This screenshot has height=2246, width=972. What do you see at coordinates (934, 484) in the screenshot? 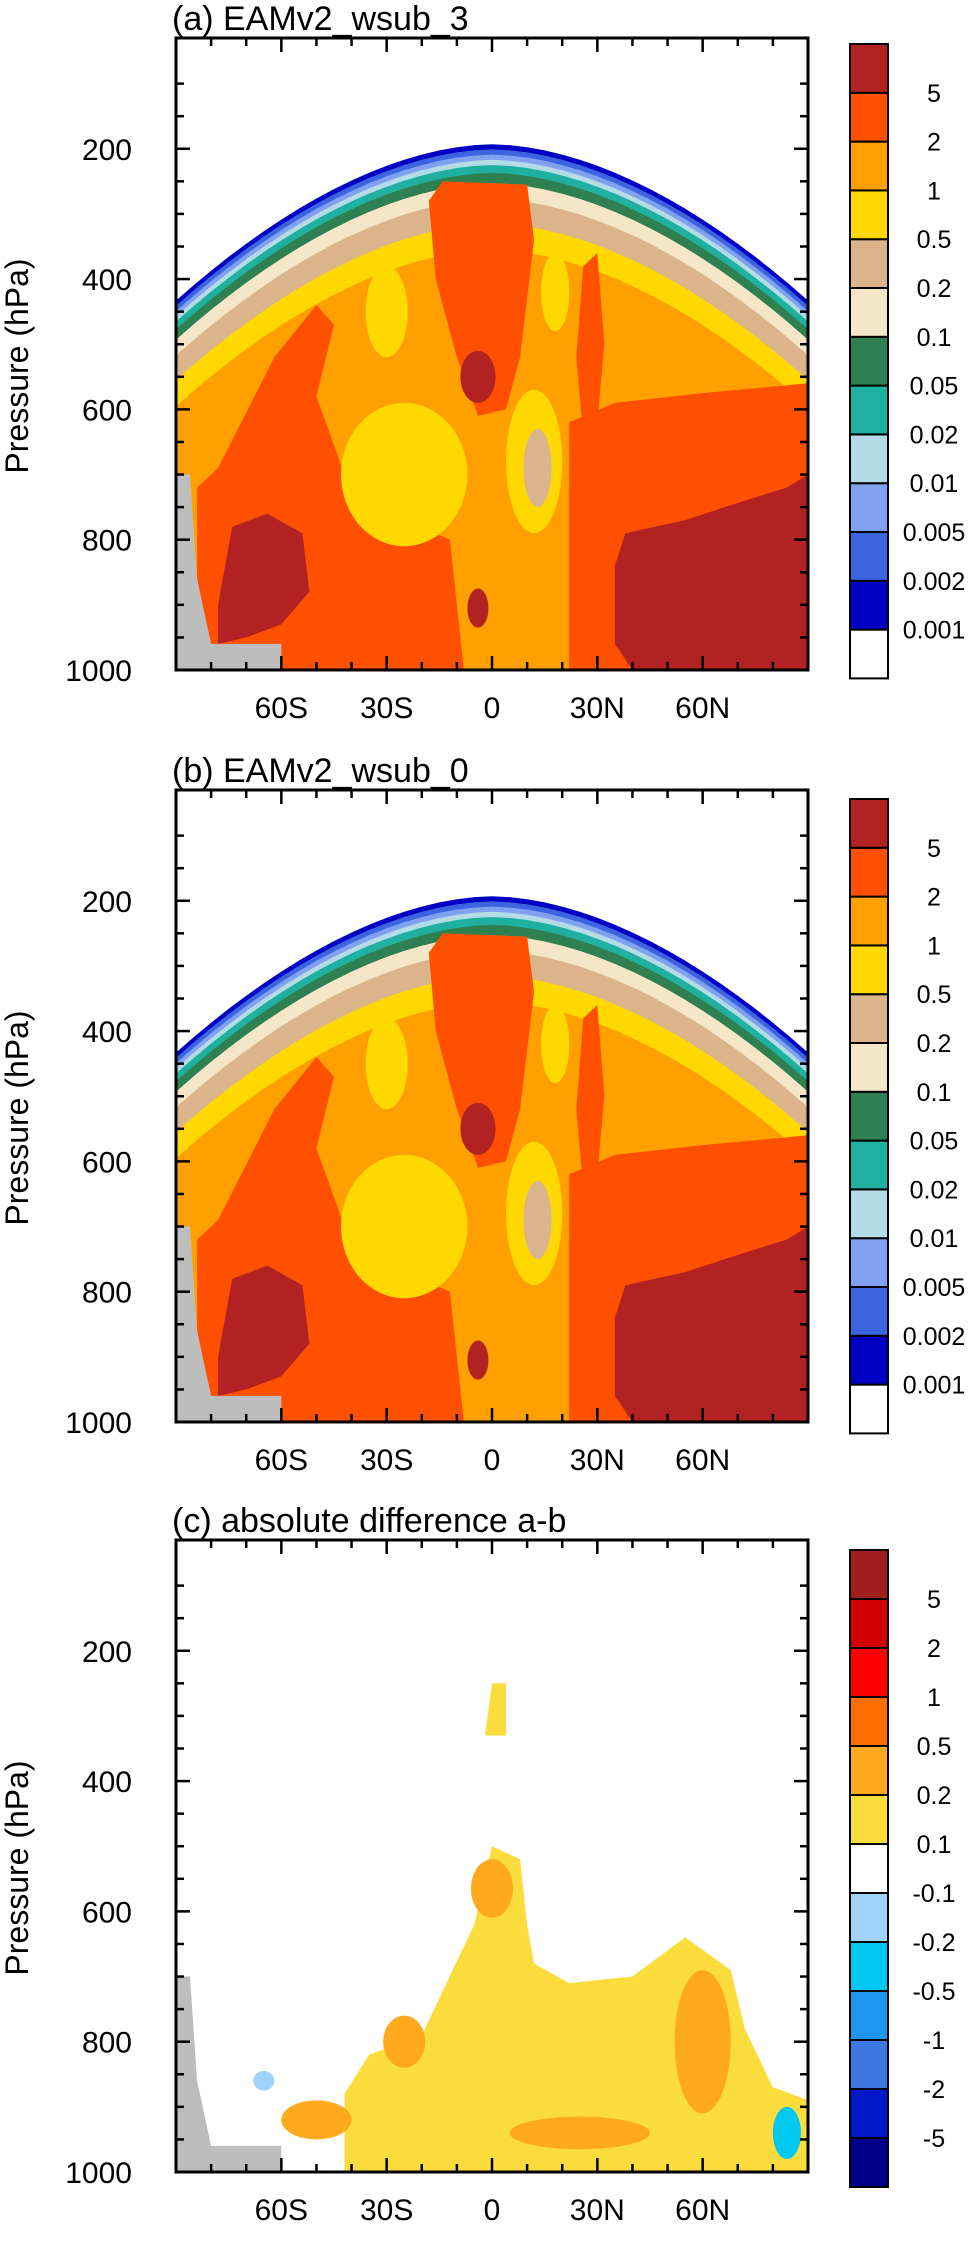
I see `colorbar-label: 0.01` at bounding box center [934, 484].